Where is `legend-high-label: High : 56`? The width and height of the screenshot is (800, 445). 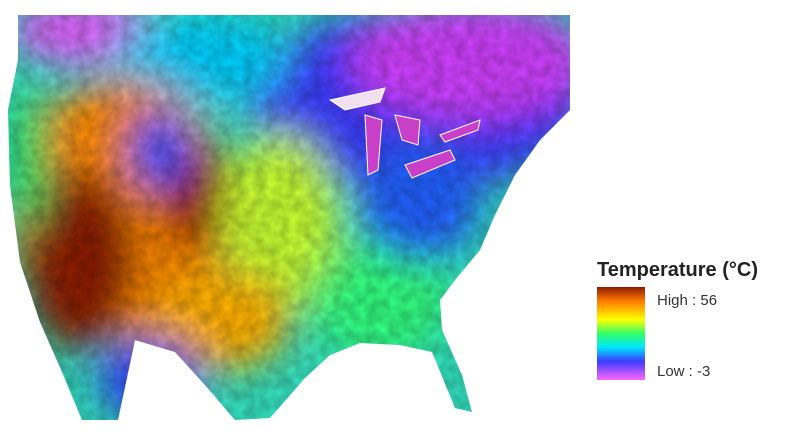
legend-high-label: High : 56 is located at coordinates (687, 300).